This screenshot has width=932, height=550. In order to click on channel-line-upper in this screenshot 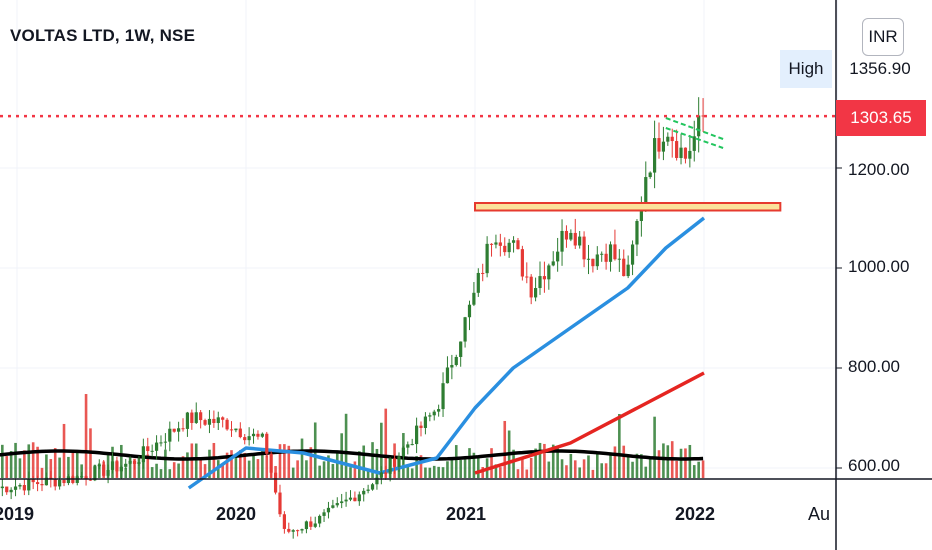, I will do `click(694, 138)`.